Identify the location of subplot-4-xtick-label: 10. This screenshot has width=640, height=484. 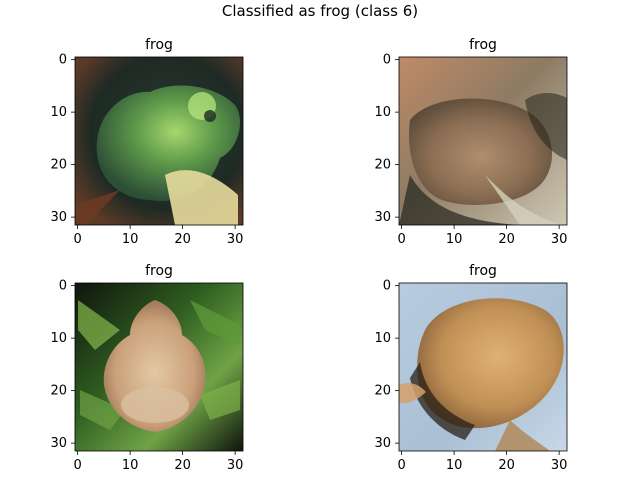
(454, 465).